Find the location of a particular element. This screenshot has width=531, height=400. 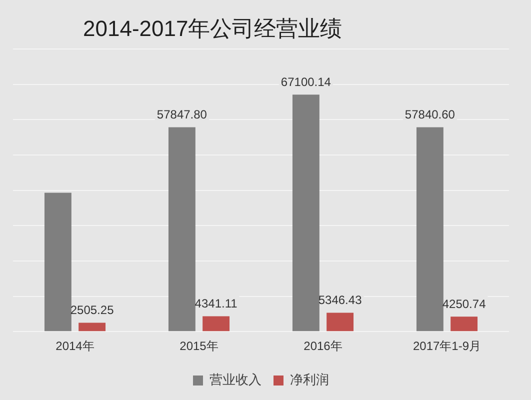

data-label: 67100.14 is located at coordinates (306, 81).